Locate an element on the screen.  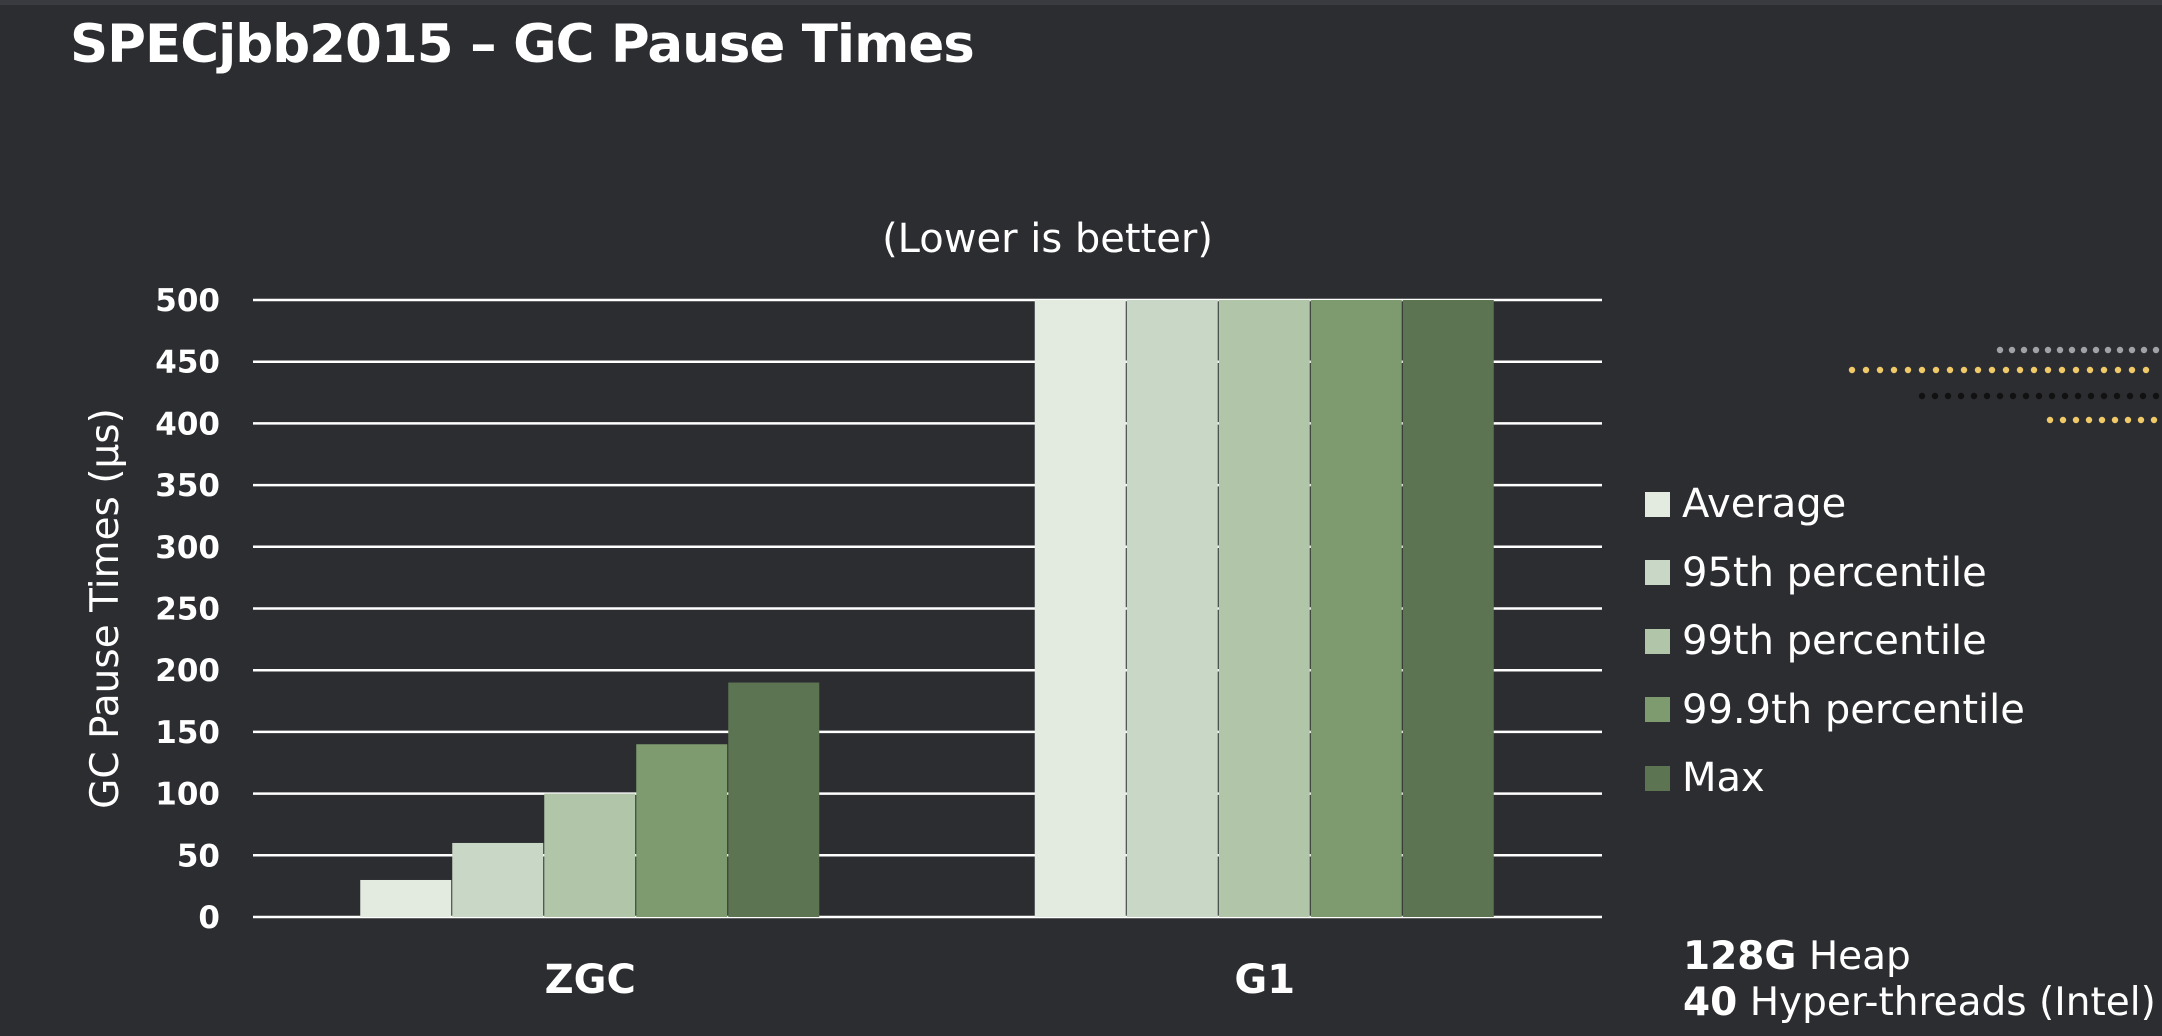
y-axis-label: GC Pause Times (µs) is located at coordinates (105, 608).